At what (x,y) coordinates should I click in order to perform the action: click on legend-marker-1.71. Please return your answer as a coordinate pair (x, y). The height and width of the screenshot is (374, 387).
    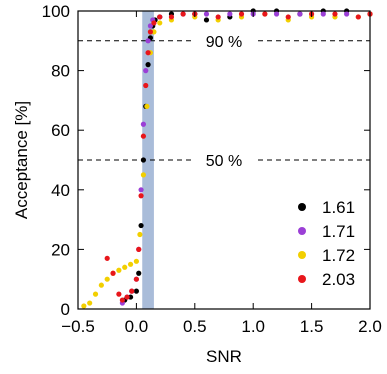
    Looking at the image, I should click on (302, 231).